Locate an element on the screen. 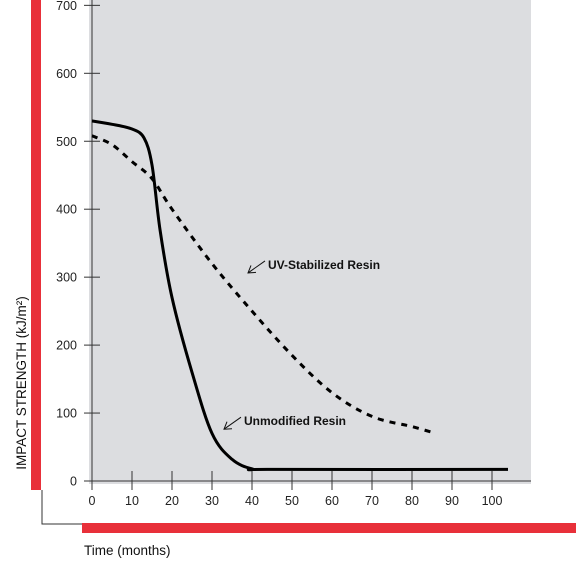  y-tick-label: 400 is located at coordinates (66, 210).